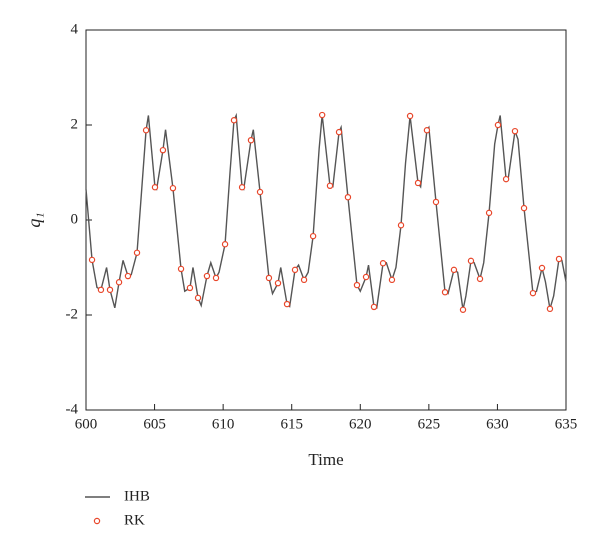 The image size is (600, 551). I want to click on x-tick-label: 620, so click(360, 424).